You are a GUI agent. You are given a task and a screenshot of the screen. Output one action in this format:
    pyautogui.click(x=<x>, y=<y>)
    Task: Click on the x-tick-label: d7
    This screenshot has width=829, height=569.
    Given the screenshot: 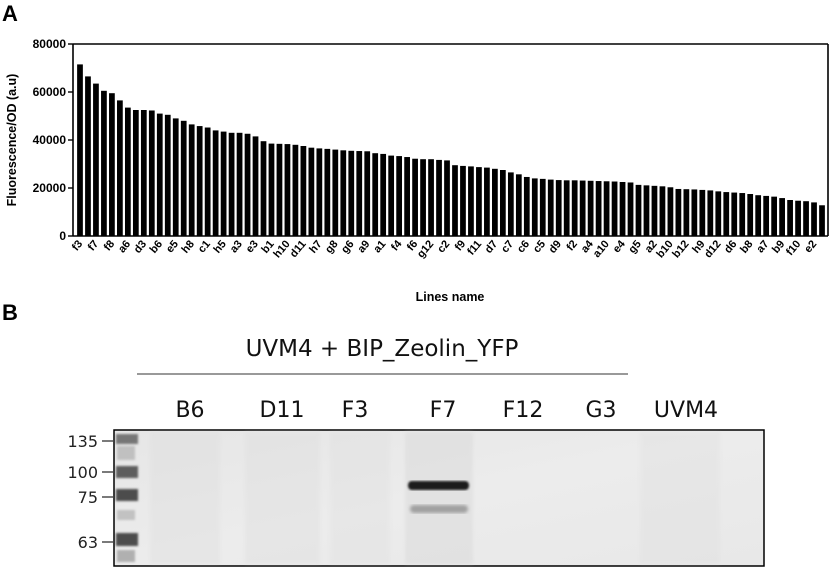 What is the action you would take?
    pyautogui.click(x=491, y=247)
    